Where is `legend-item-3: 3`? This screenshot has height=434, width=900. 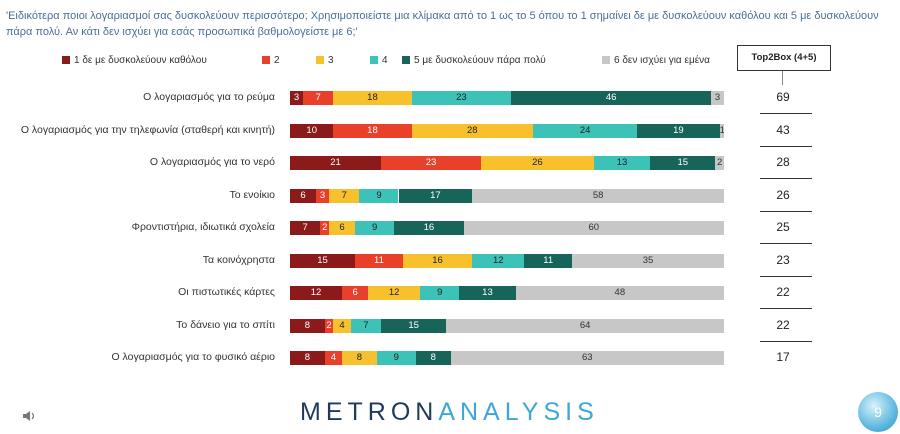
legend-item-3: 3 is located at coordinates (325, 60).